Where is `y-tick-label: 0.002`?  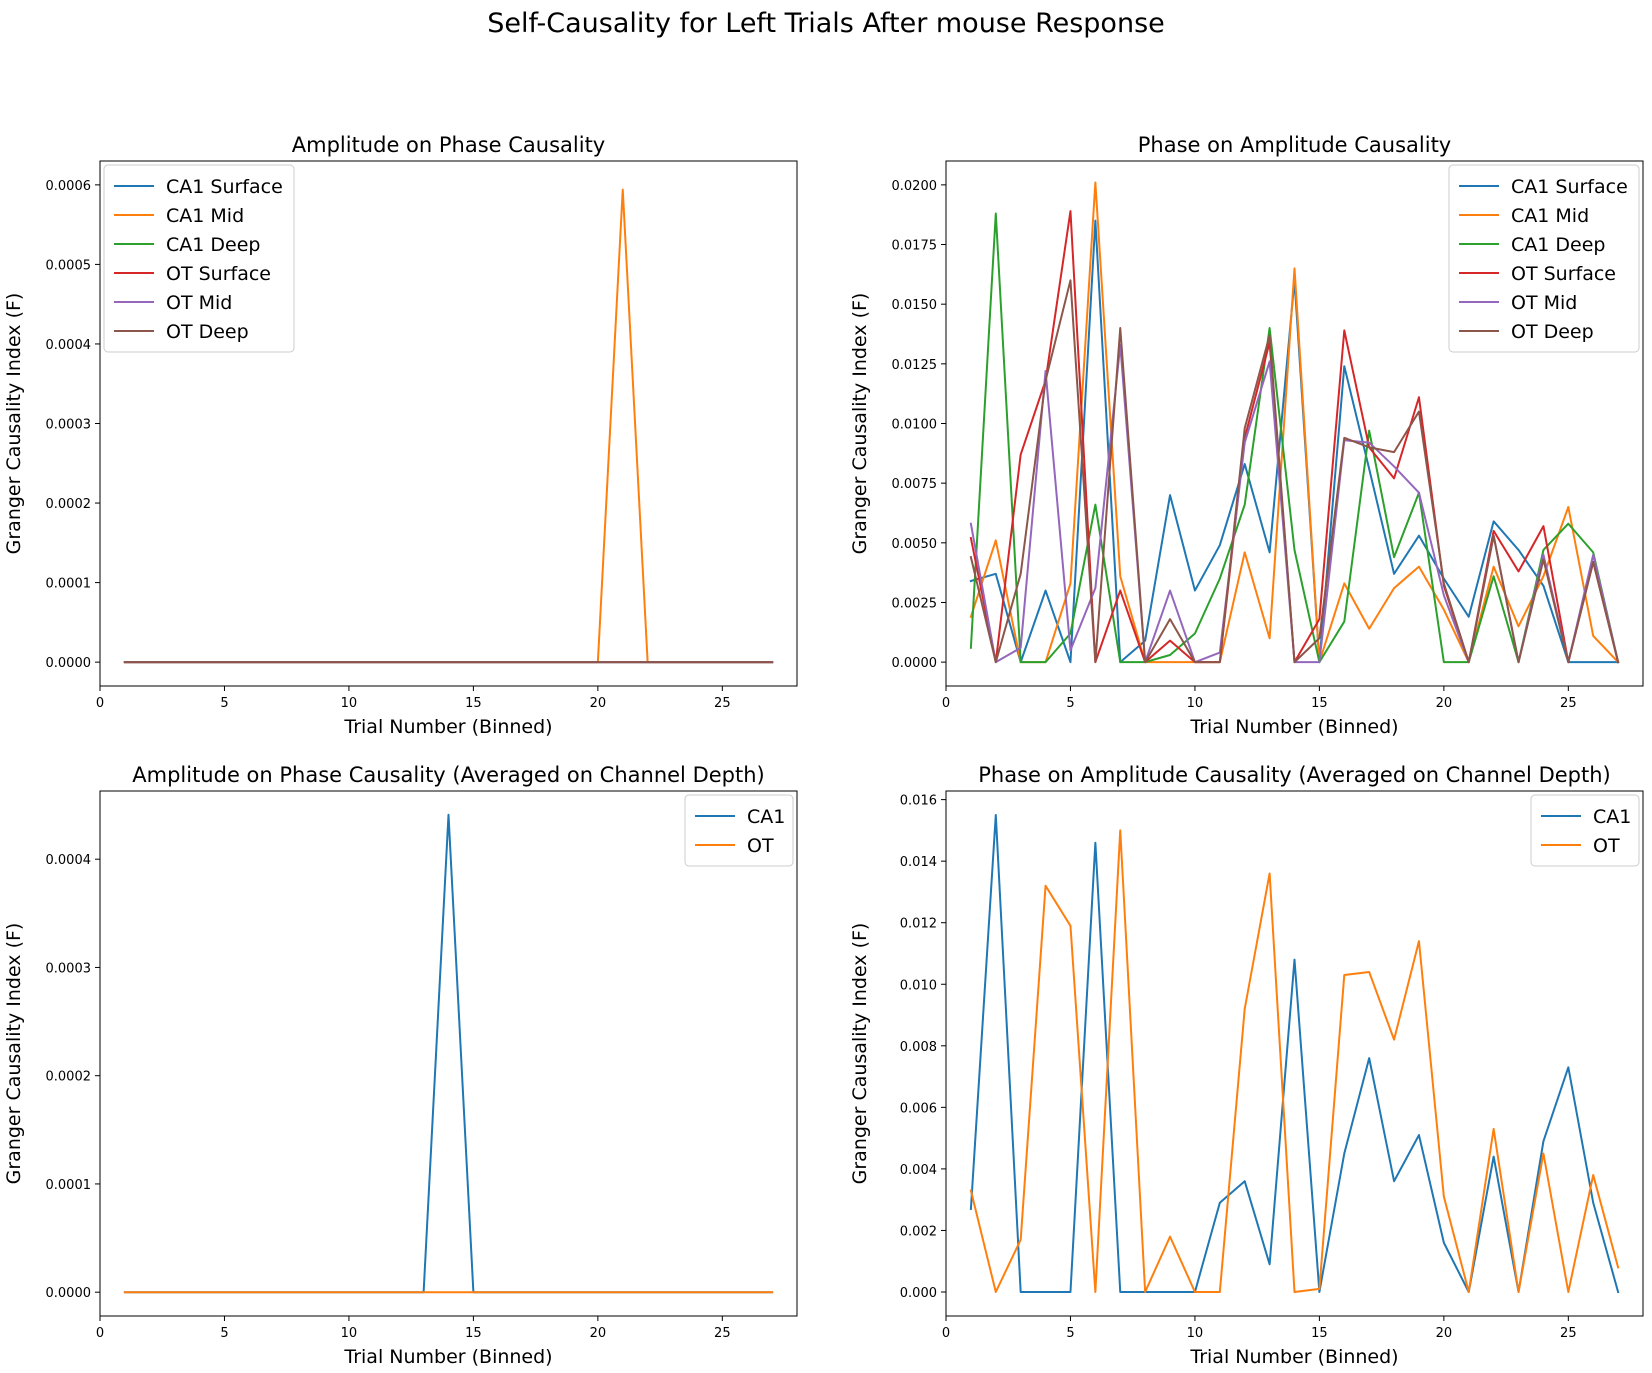
y-tick-label: 0.002 is located at coordinates (918, 1231).